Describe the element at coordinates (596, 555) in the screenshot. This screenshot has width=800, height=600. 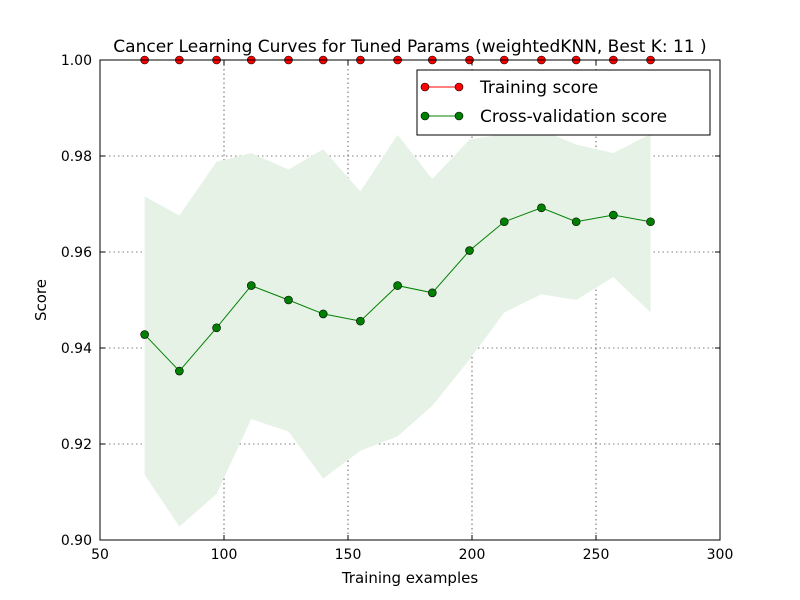
I see `x-tick-label: 250` at that location.